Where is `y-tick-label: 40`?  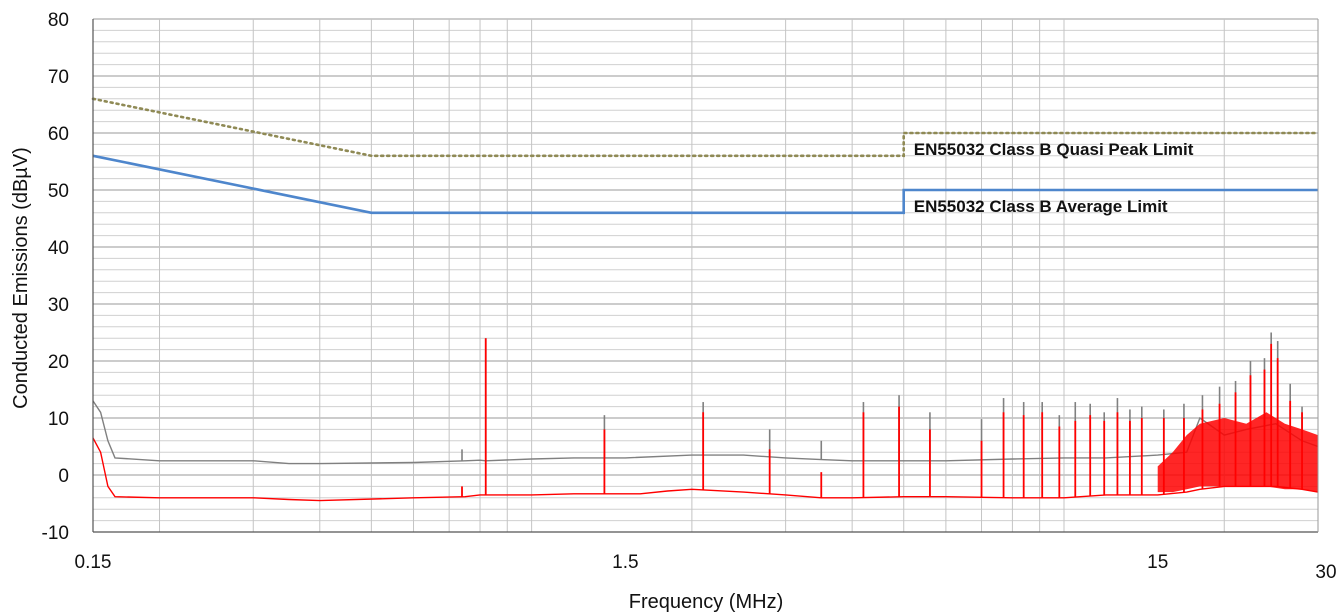
y-tick-label: 40 is located at coordinates (58, 248).